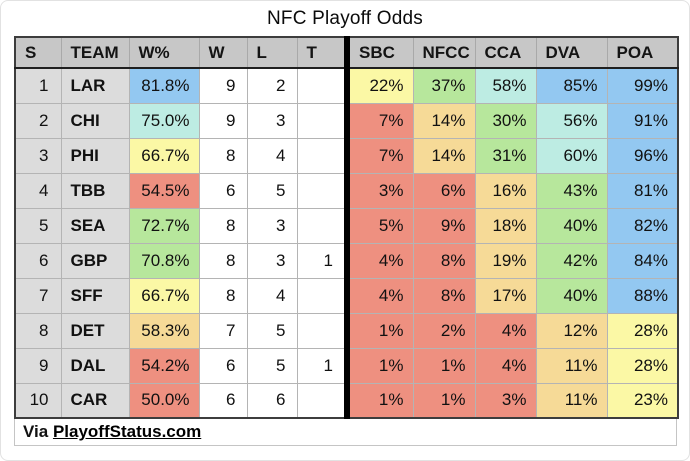  I want to click on cell-team: SFF, so click(95, 295).